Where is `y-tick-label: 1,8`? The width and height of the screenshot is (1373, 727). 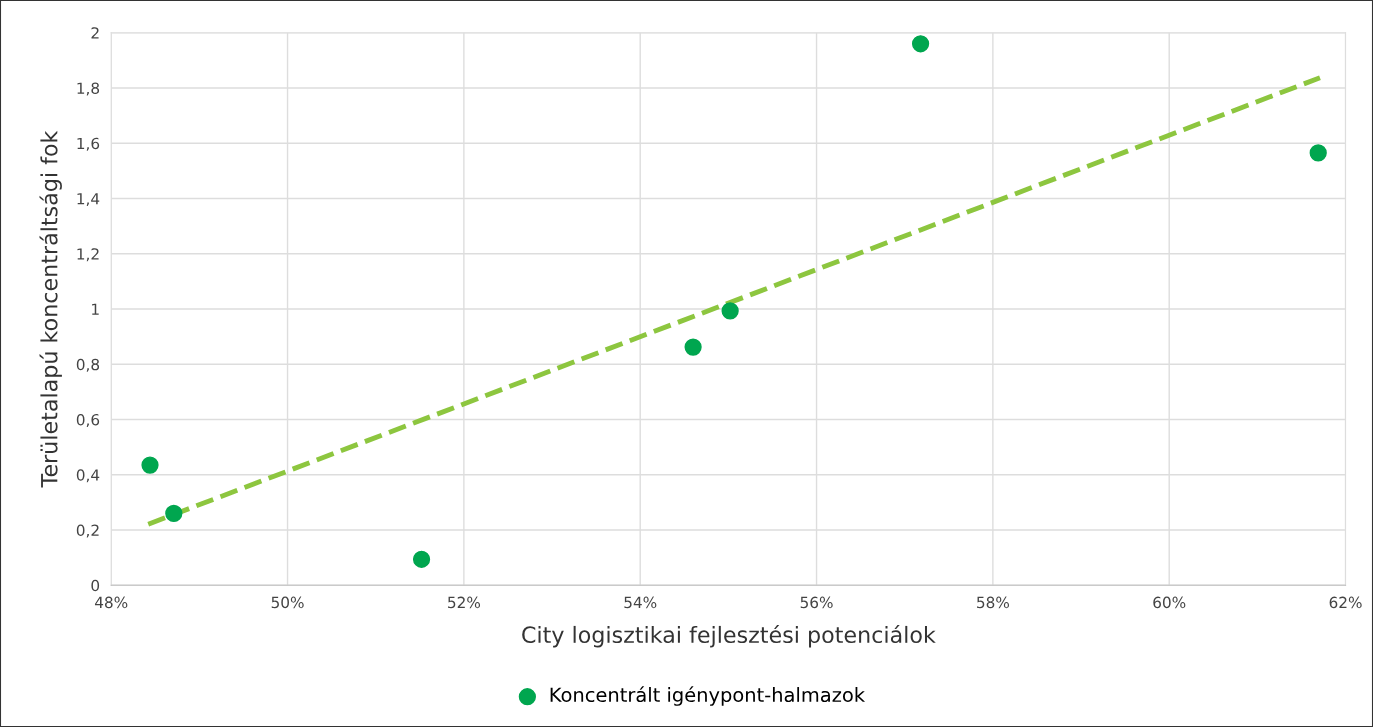
y-tick-label: 1,8 is located at coordinates (88, 89).